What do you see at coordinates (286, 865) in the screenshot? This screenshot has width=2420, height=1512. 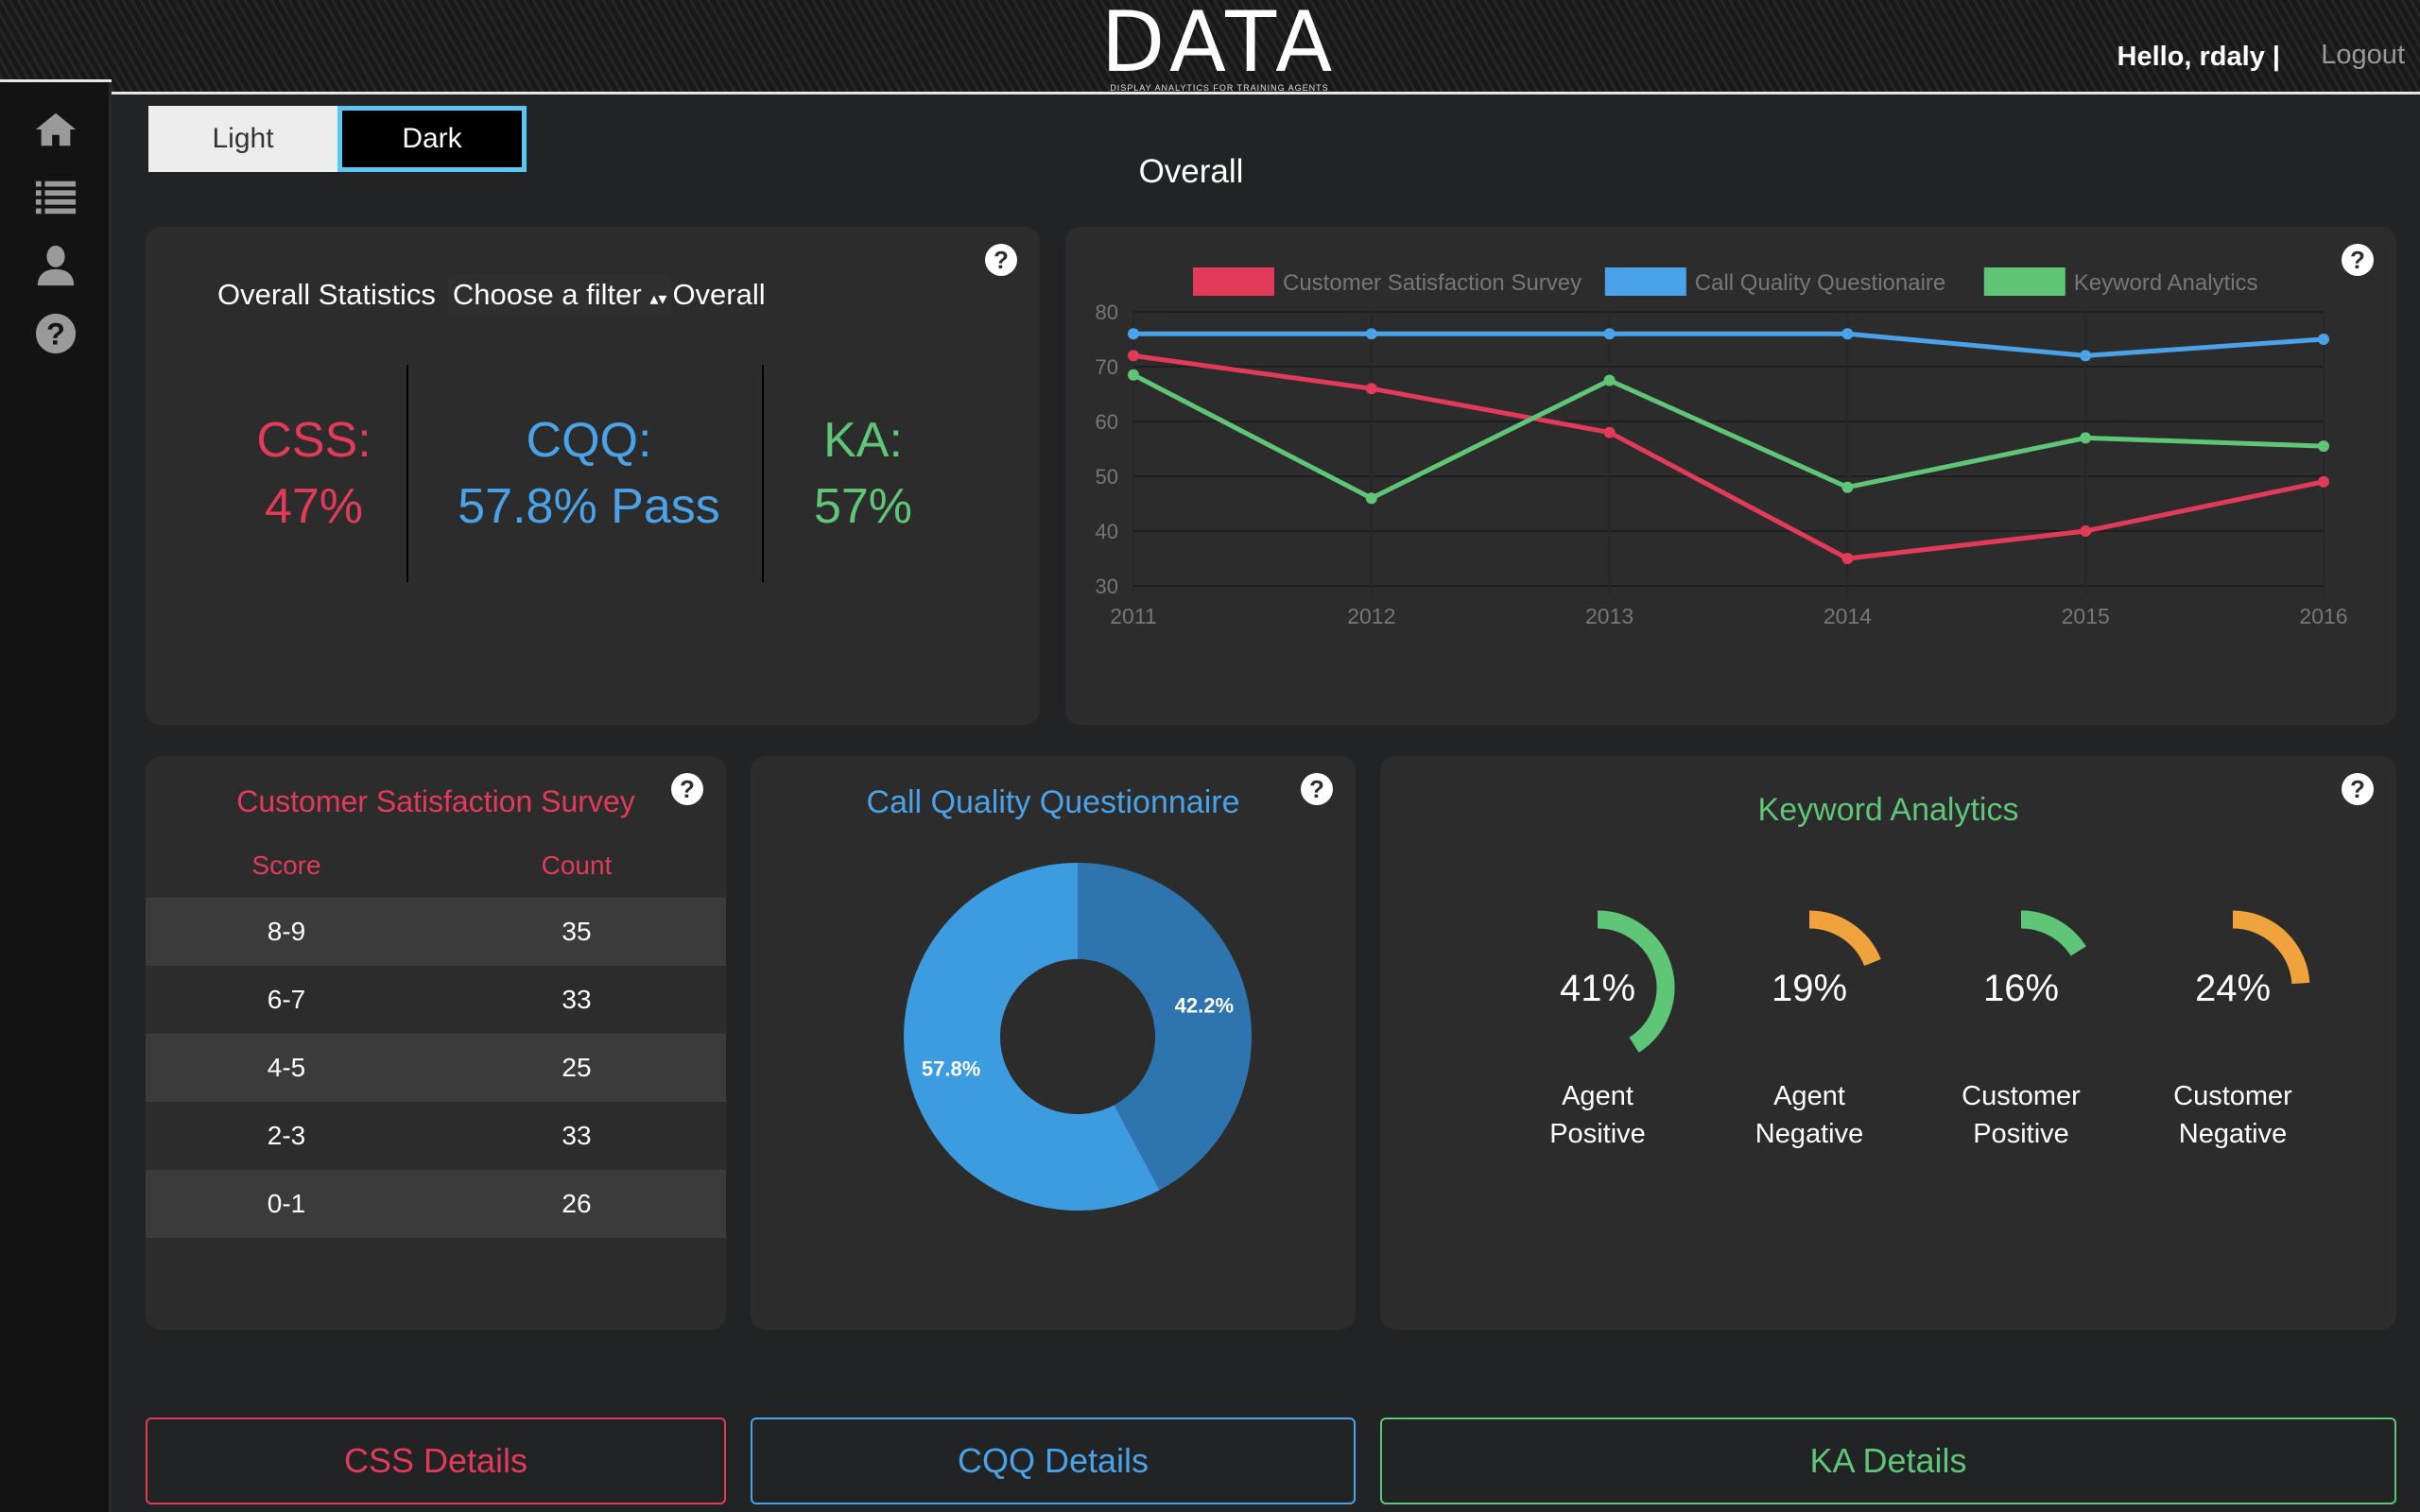 I see `column-header-score: Score` at bounding box center [286, 865].